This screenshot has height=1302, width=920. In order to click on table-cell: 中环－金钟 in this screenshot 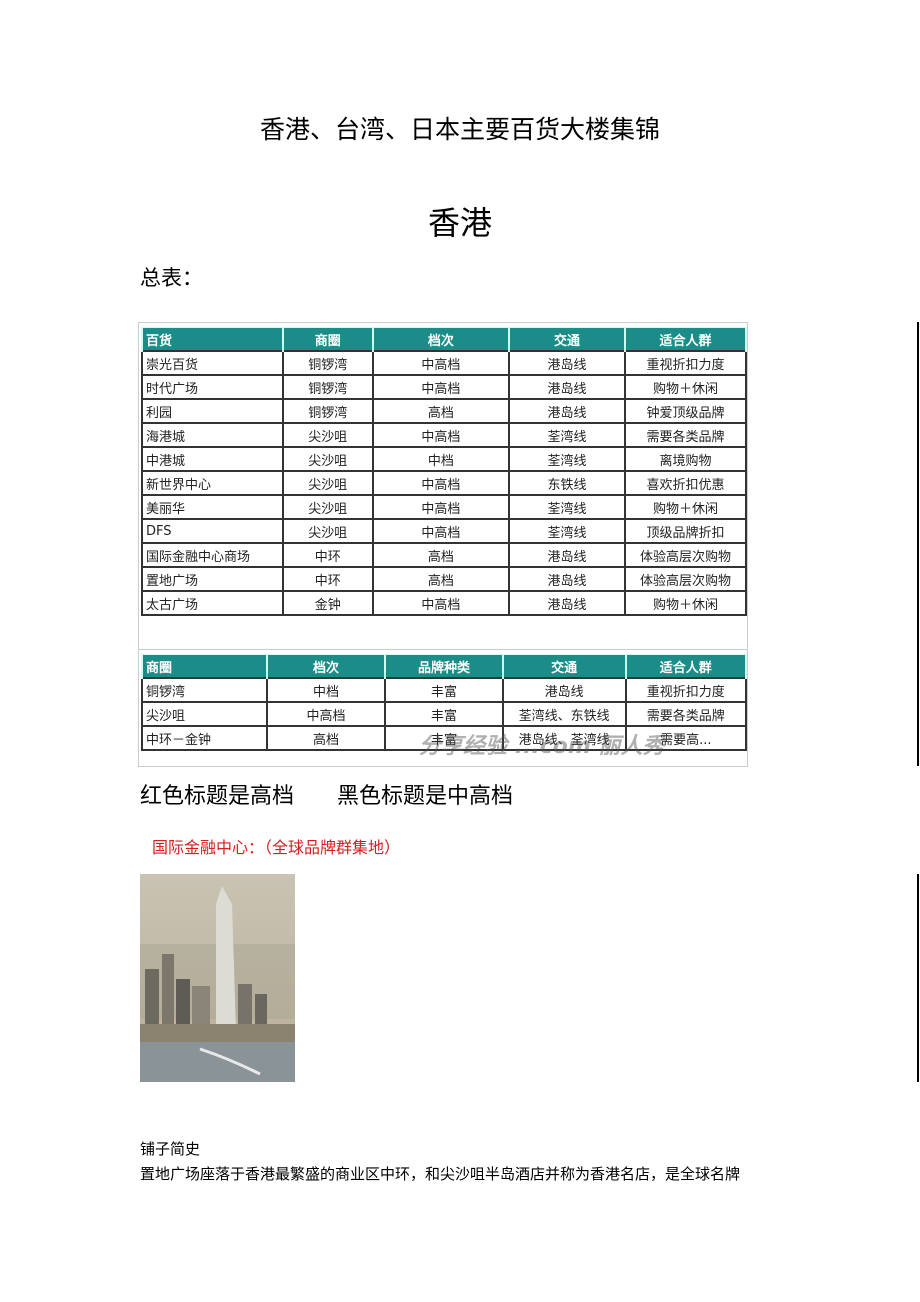, I will do `click(204, 738)`.